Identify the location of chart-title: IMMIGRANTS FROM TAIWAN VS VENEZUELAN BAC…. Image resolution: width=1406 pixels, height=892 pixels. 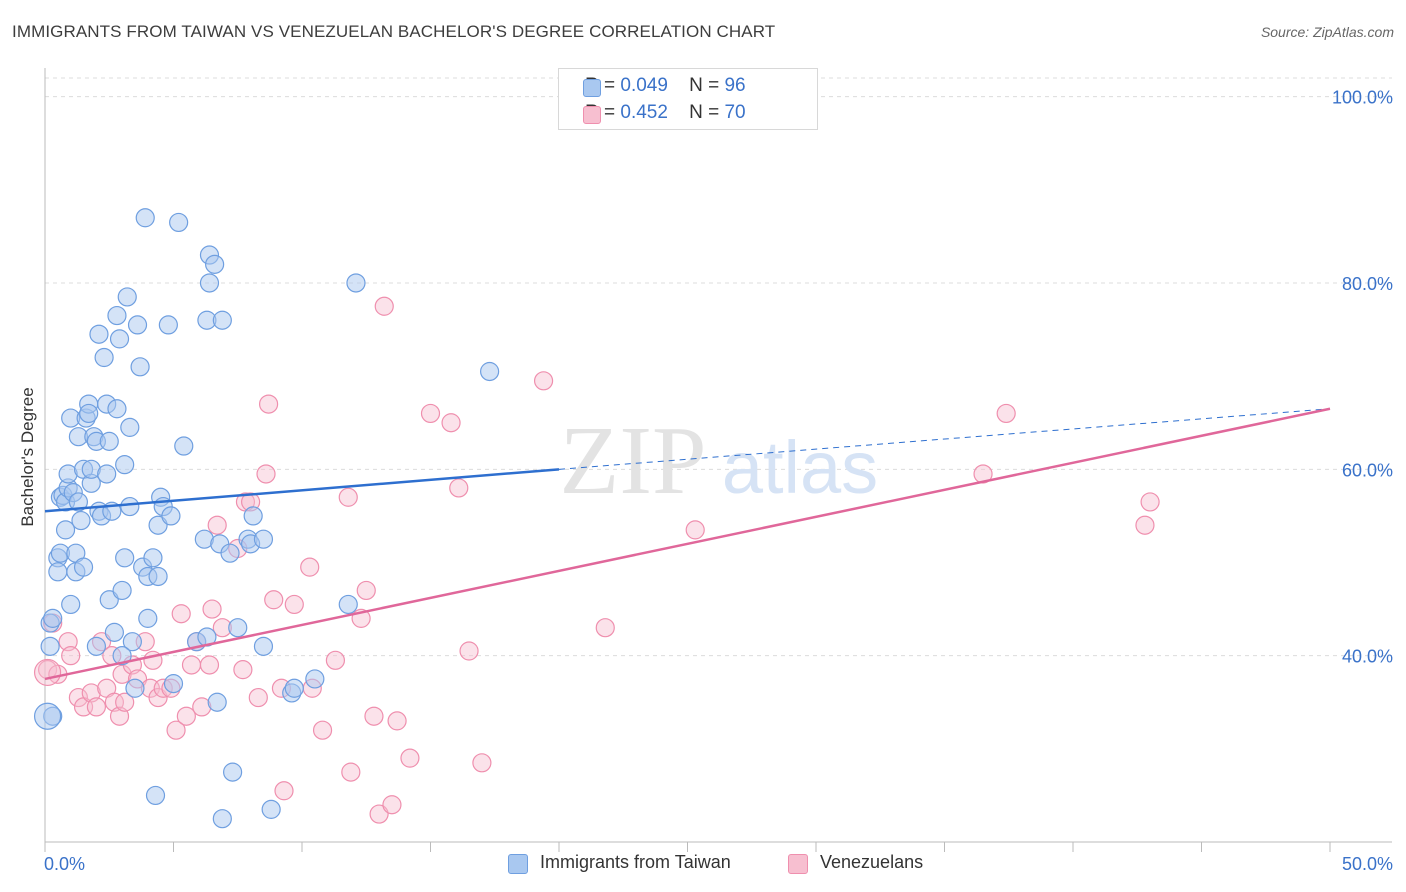
(394, 31).